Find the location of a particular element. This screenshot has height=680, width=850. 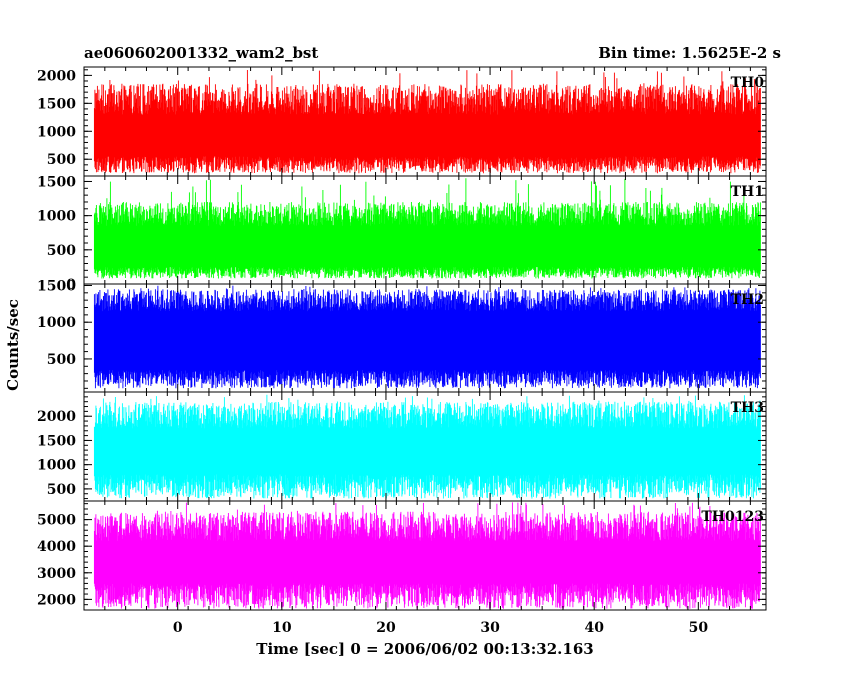

panel-th2: 500 1000 1500 TH2 is located at coordinates (402, 335).